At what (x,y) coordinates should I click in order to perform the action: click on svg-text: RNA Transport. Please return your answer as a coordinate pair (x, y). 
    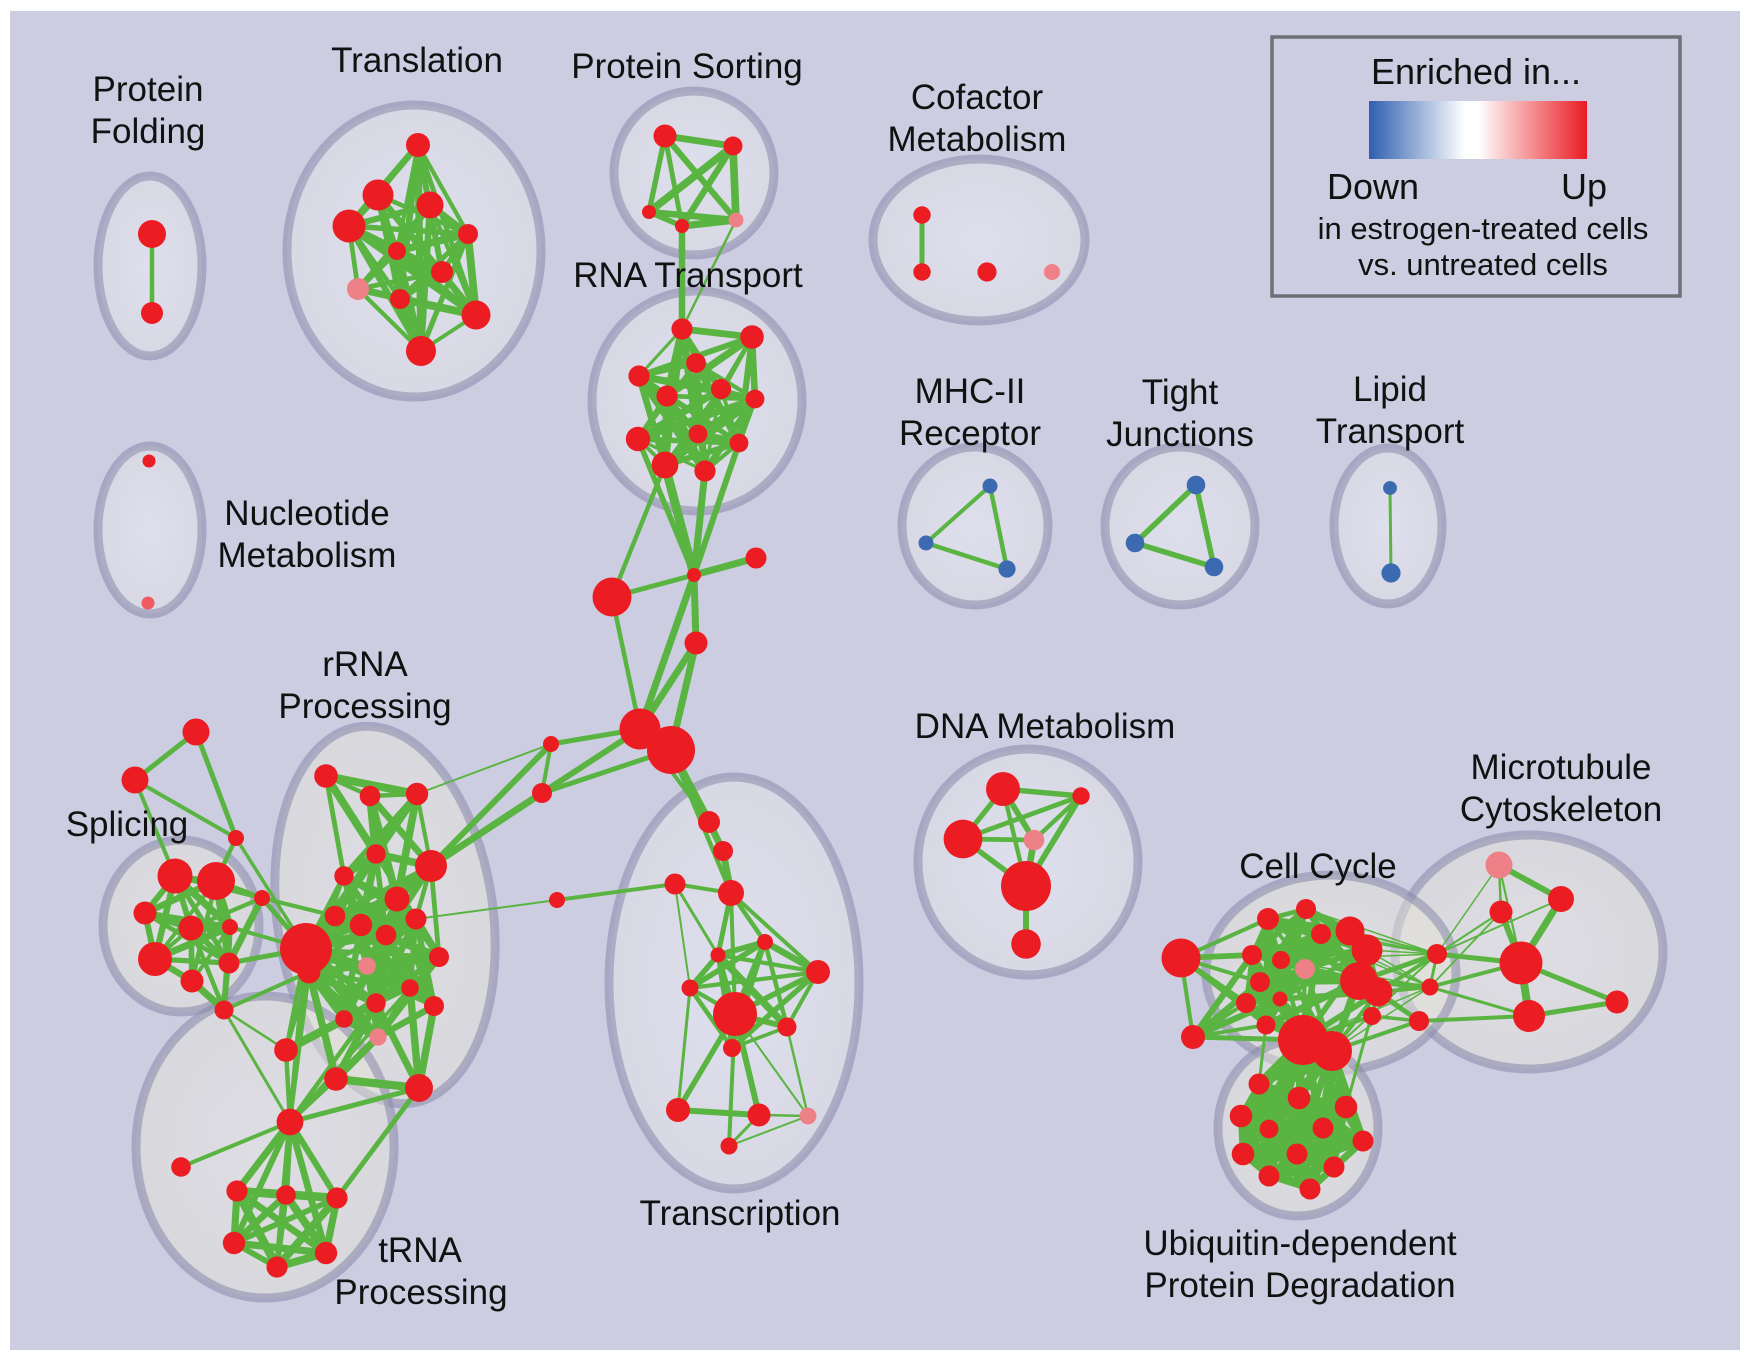
    Looking at the image, I should click on (688, 275).